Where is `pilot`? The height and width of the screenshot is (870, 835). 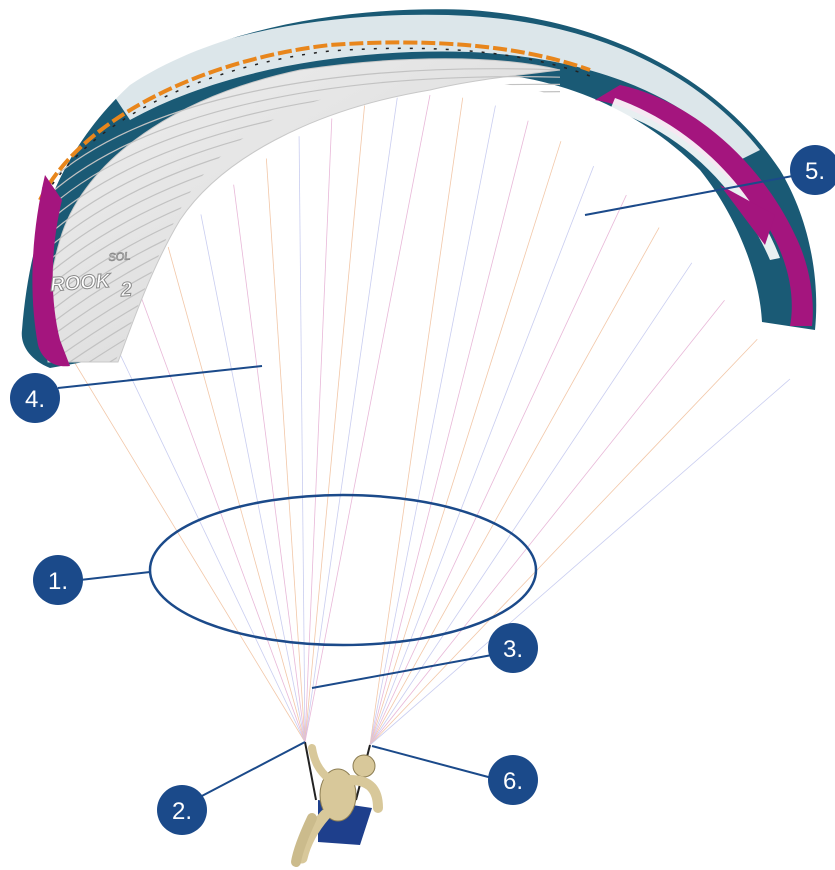 pilot is located at coordinates (337, 804).